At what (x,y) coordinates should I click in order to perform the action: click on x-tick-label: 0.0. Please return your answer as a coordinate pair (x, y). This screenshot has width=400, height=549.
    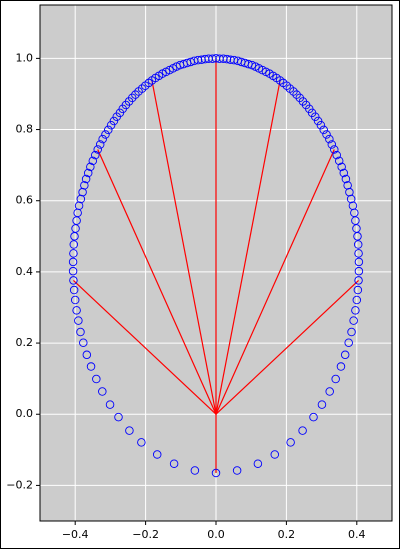
    Looking at the image, I should click on (216, 534).